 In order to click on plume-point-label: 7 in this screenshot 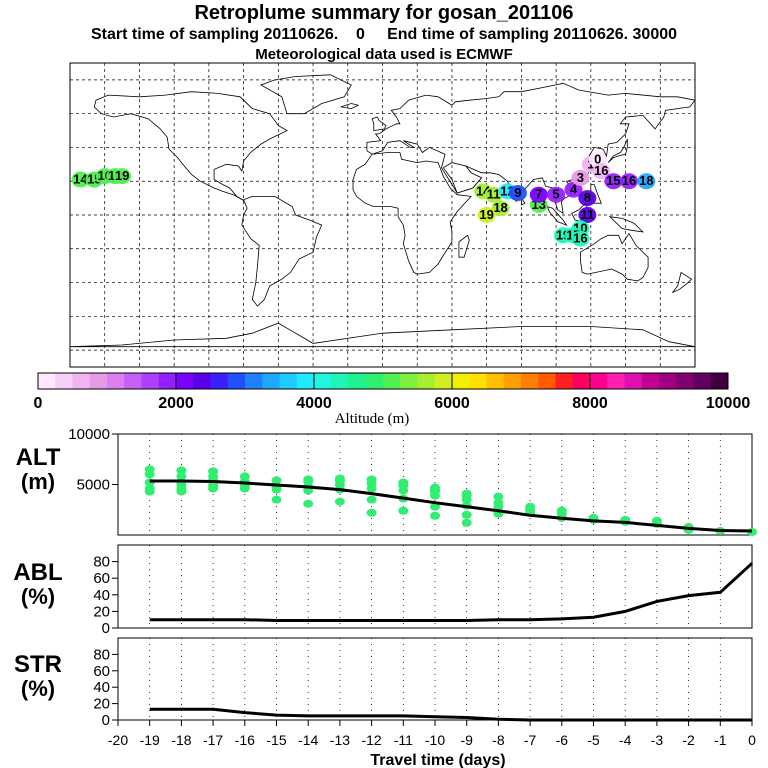, I will do `click(538, 194)`.